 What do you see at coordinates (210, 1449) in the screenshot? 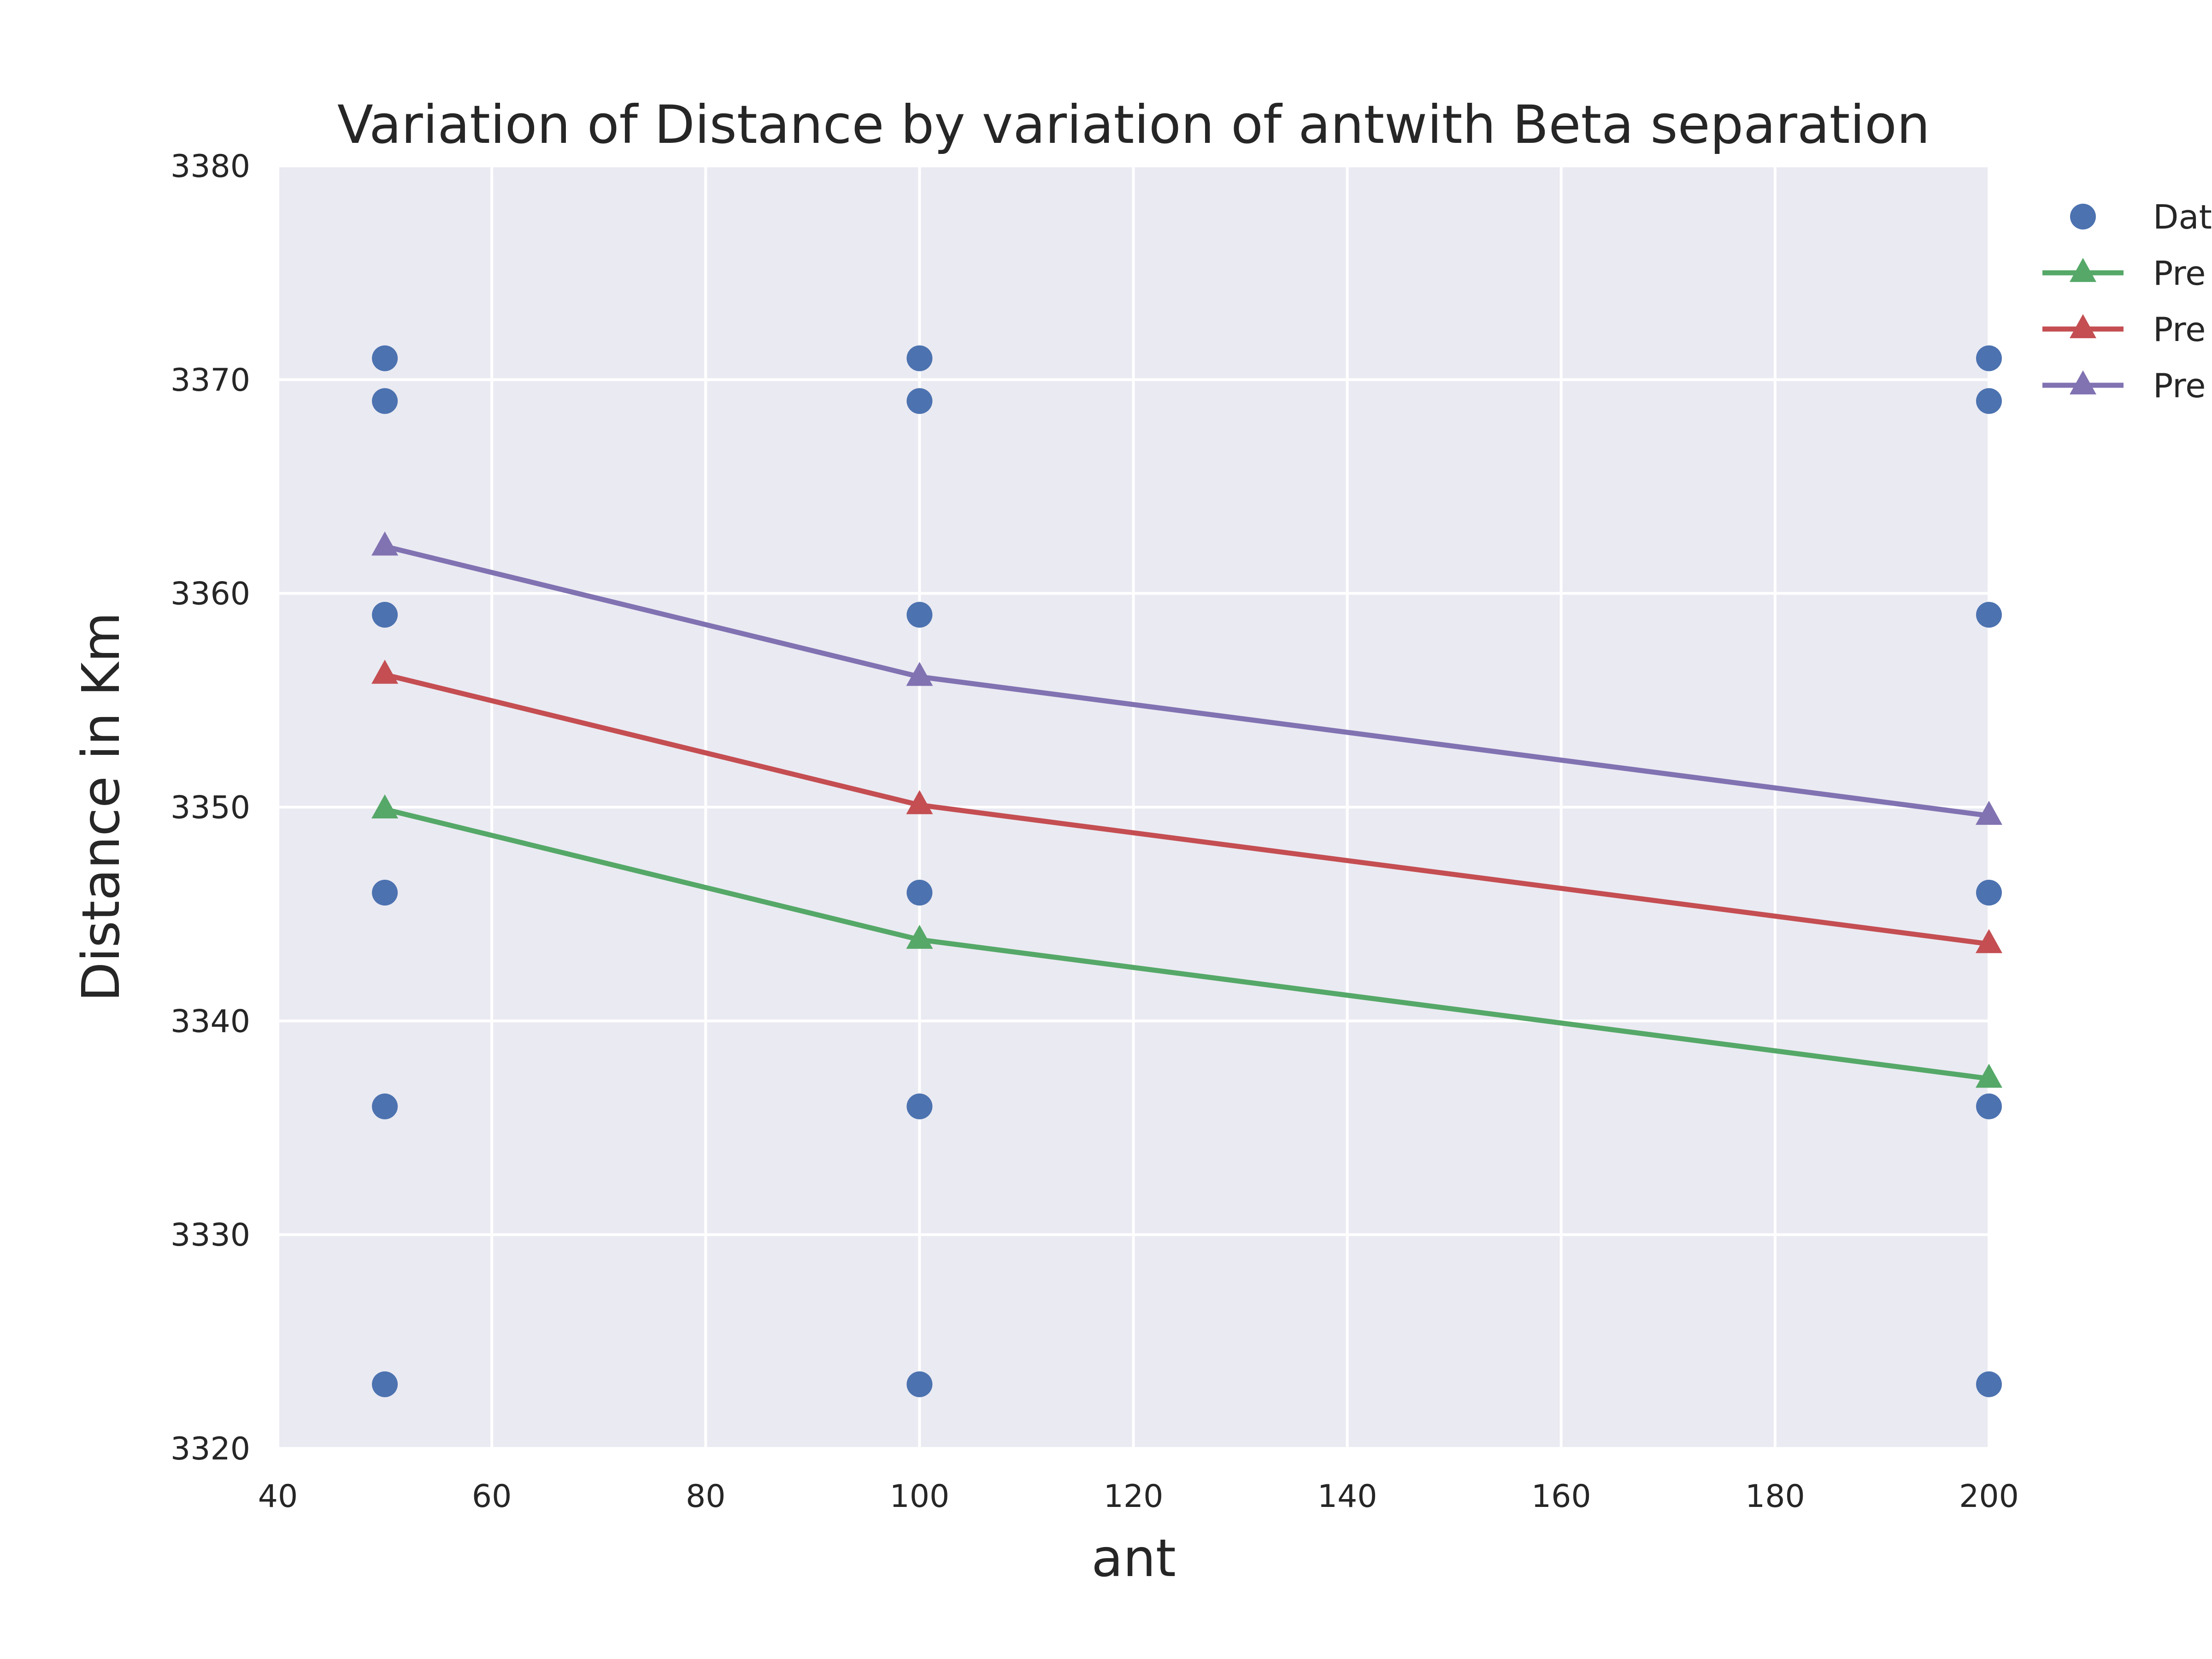
I see `y-tick-label: 3320` at bounding box center [210, 1449].